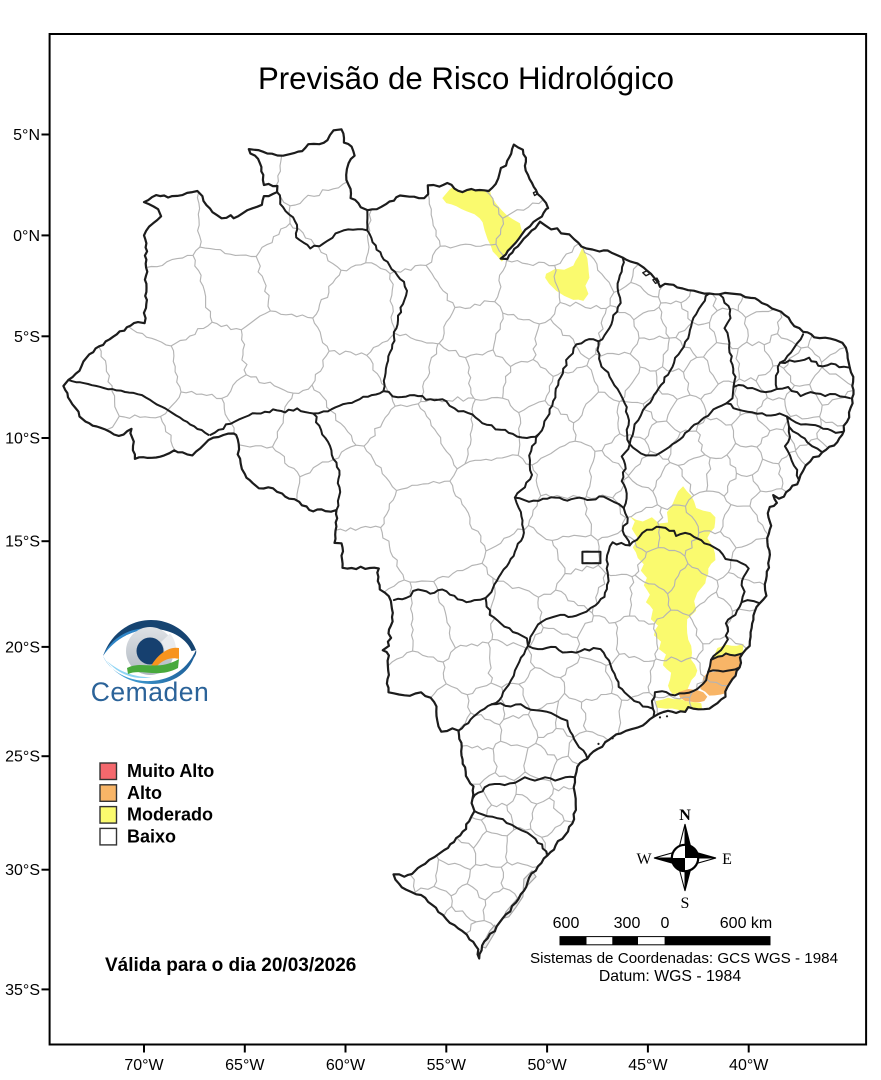  What do you see at coordinates (22, 990) in the screenshot?
I see `svg-text: 35°S` at bounding box center [22, 990].